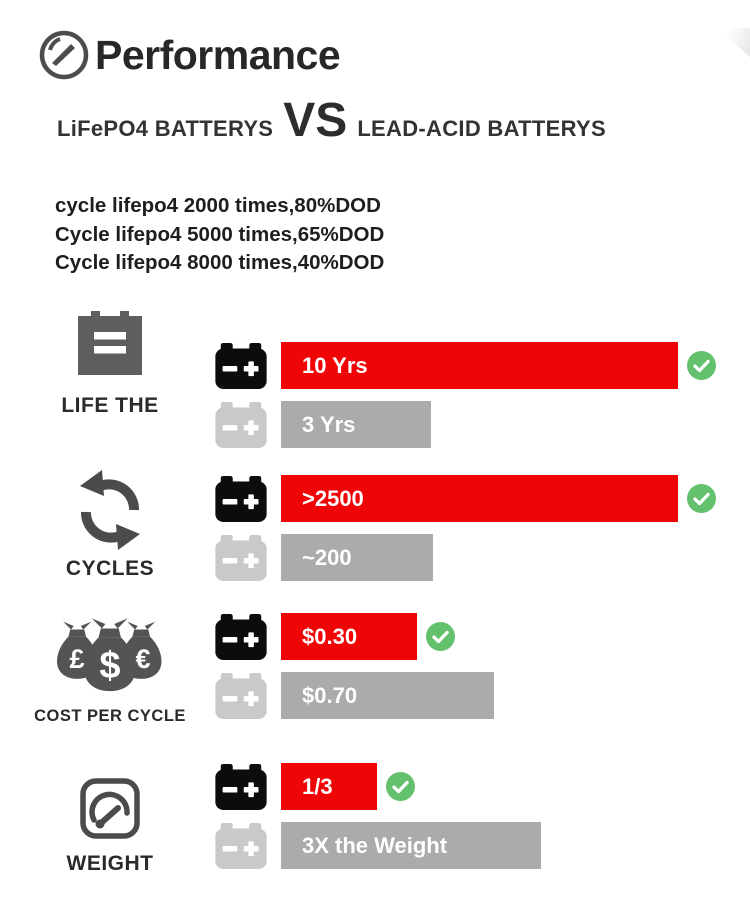  I want to click on page-title: Performance, so click(218, 54).